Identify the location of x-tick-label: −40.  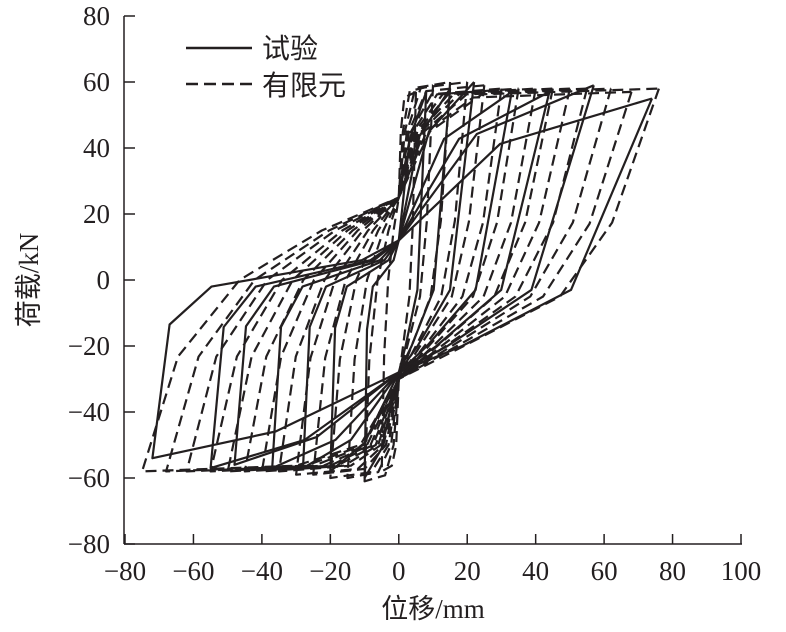
(262, 571).